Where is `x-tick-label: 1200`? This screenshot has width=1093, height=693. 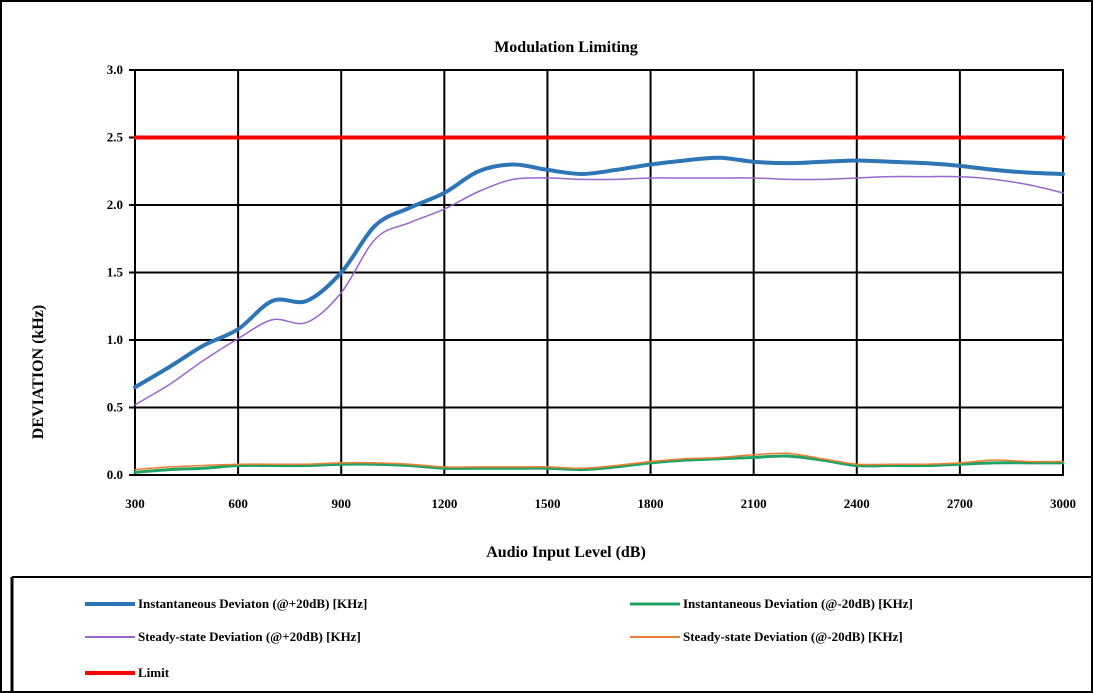
x-tick-label: 1200 is located at coordinates (444, 503).